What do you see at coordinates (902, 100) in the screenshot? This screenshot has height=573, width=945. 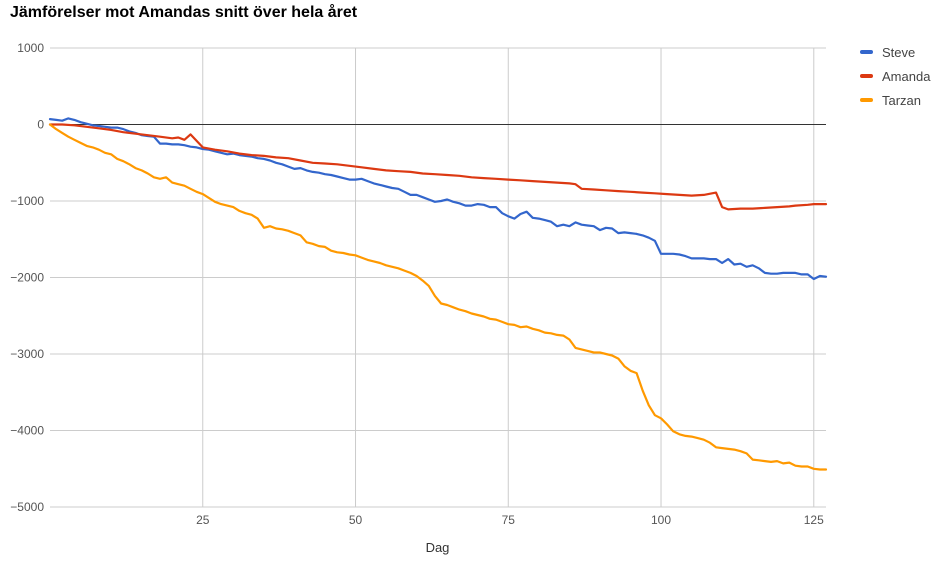 I see `legend-label: Tarzan` at bounding box center [902, 100].